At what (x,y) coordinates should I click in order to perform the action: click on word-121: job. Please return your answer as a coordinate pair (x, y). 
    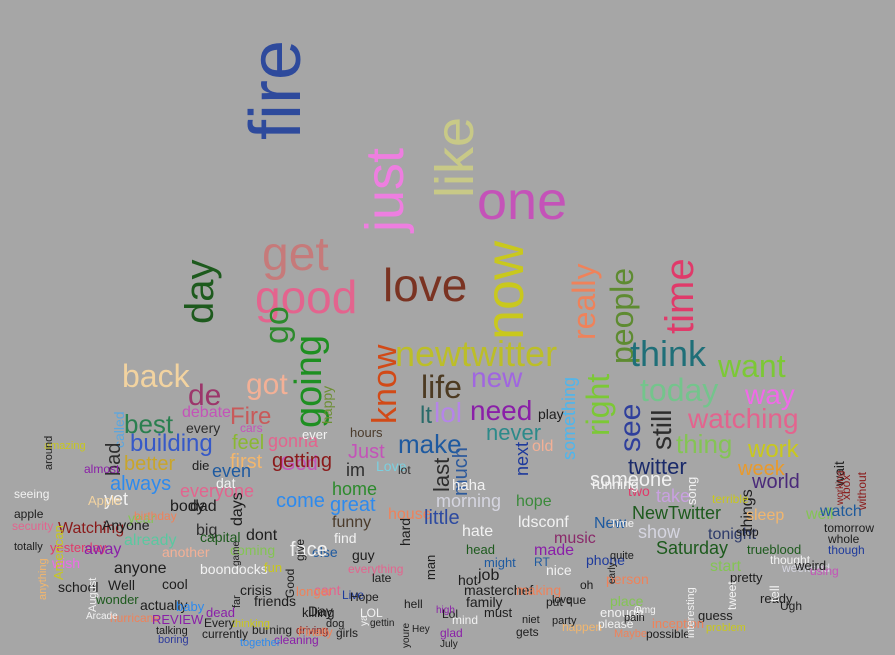
    Looking at the image, I should click on (489, 575).